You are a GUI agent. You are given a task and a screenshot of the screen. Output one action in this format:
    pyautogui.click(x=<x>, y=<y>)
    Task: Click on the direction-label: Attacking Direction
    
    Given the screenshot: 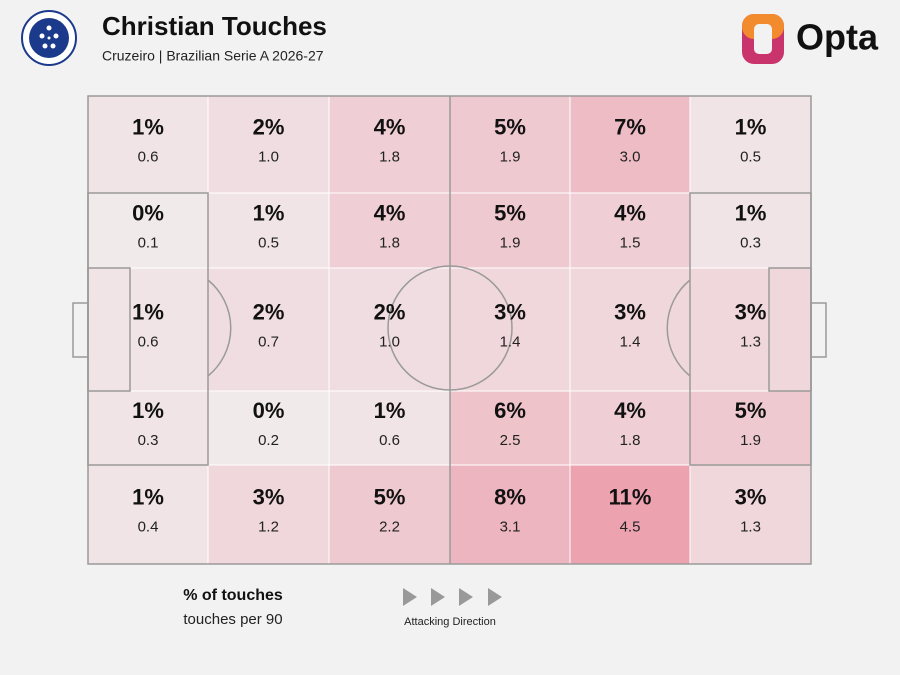 What is the action you would take?
    pyautogui.click(x=450, y=622)
    